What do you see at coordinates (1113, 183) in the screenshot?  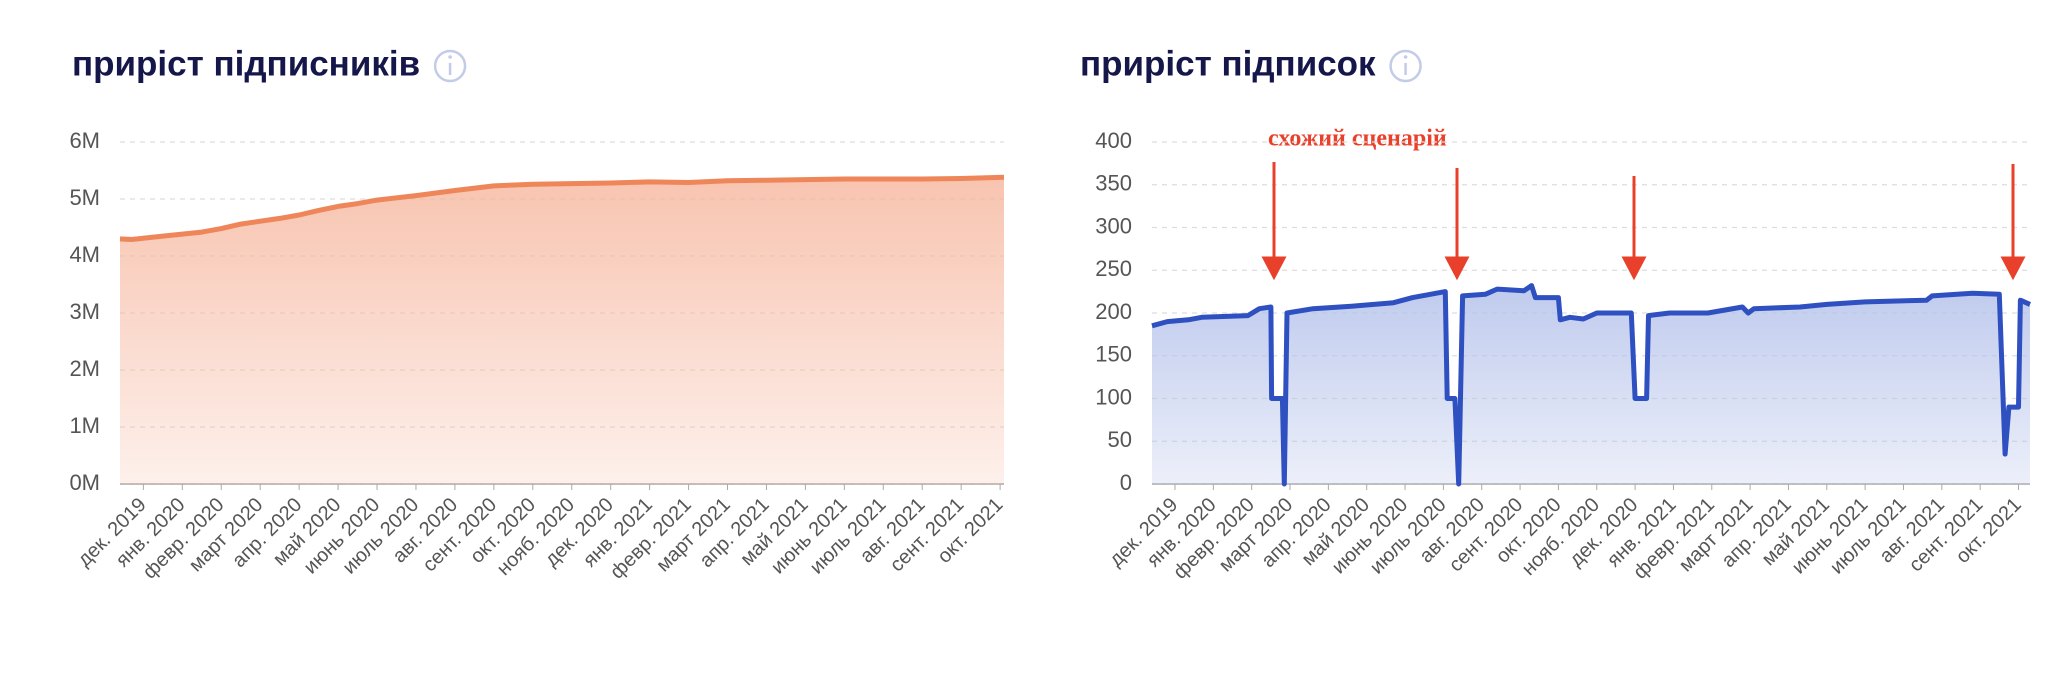 I see `y-tick-label: 350` at bounding box center [1113, 183].